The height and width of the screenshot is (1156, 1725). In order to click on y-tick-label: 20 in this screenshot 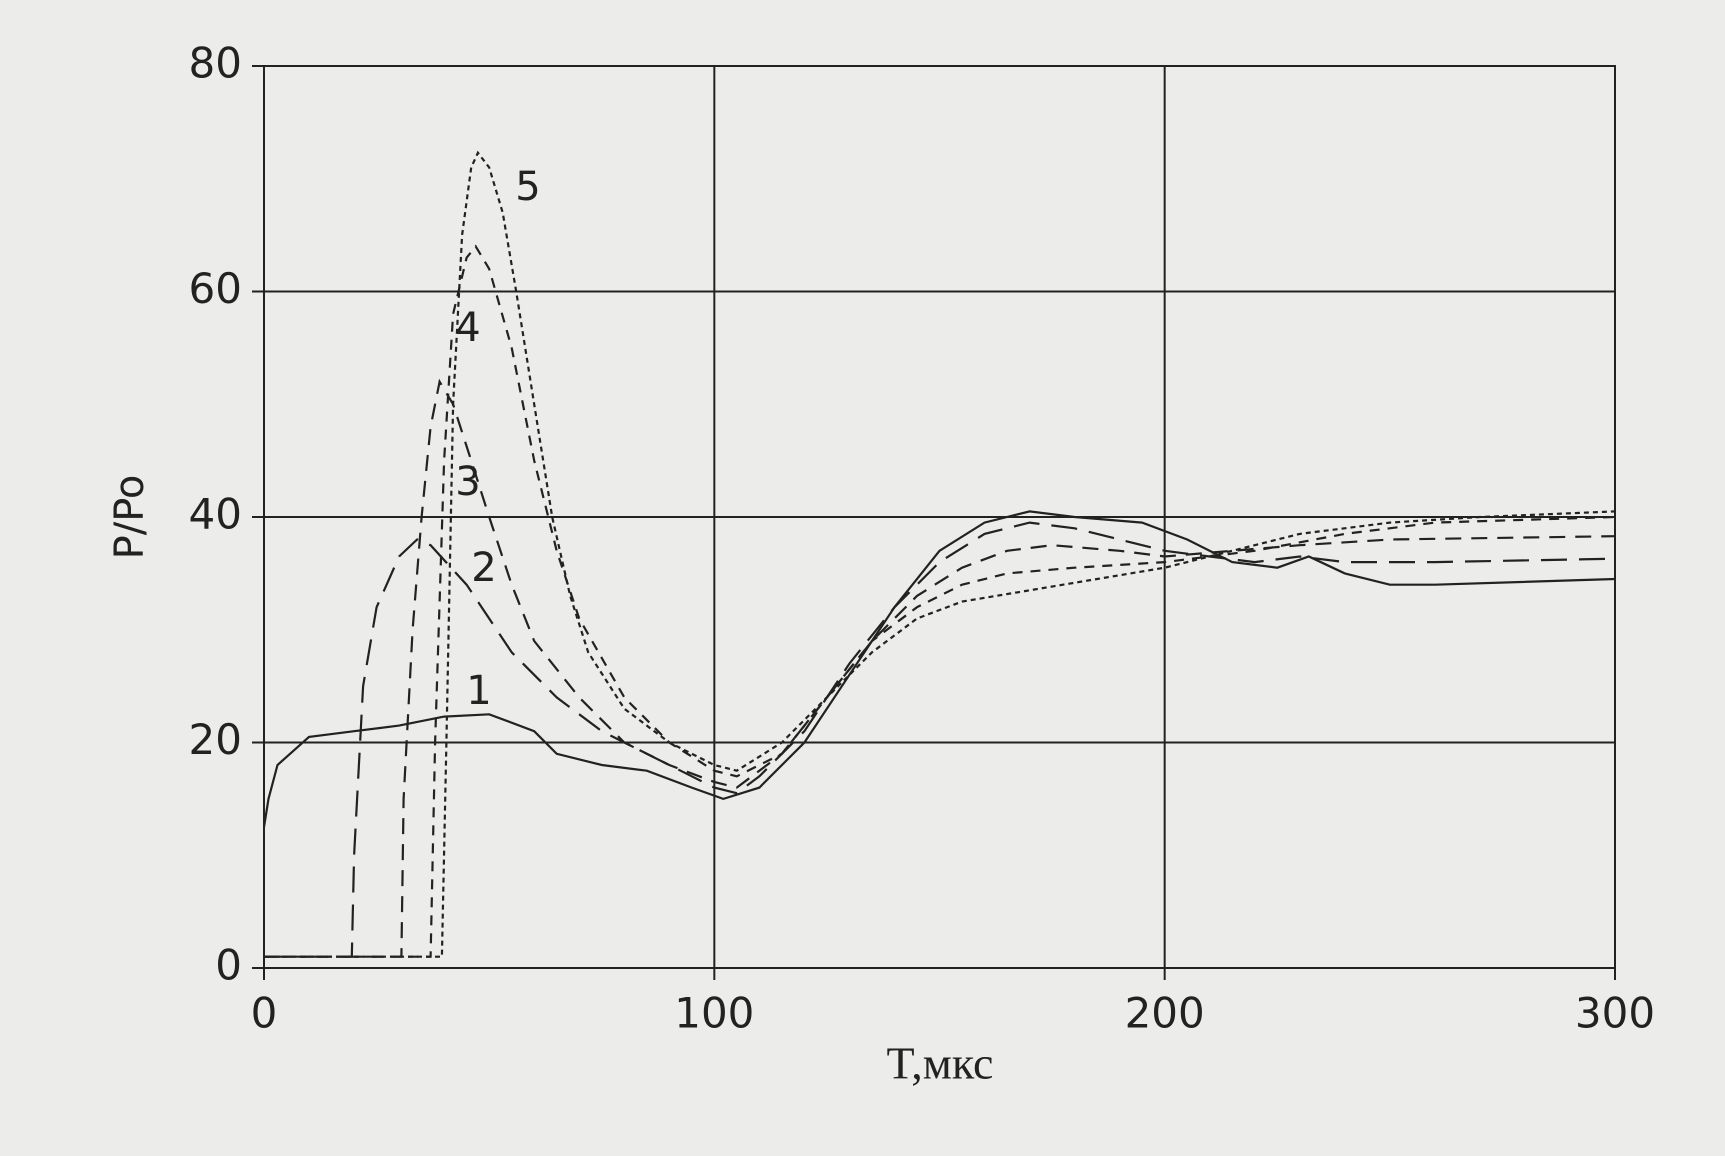, I will do `click(215, 739)`.